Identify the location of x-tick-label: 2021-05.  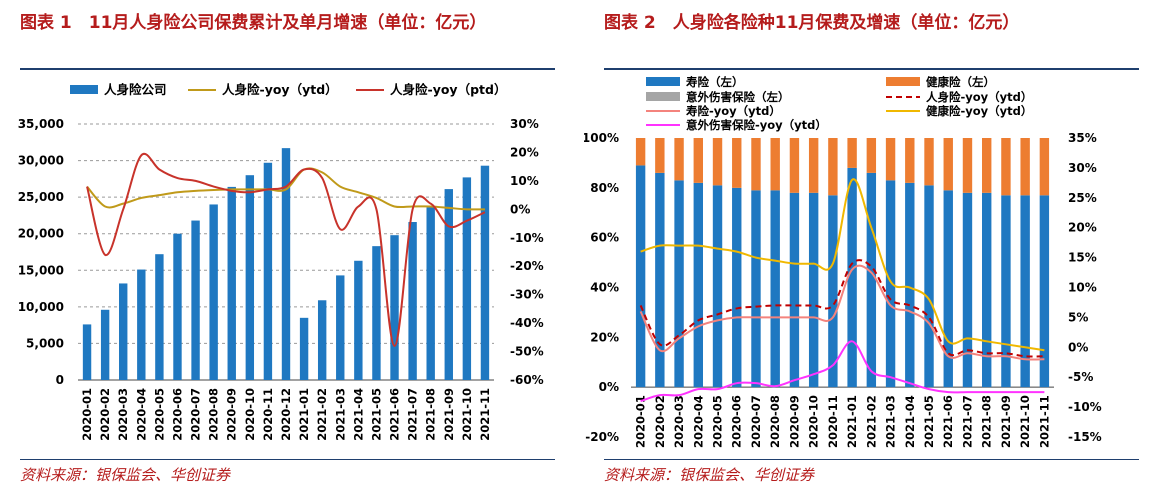
(929, 421).